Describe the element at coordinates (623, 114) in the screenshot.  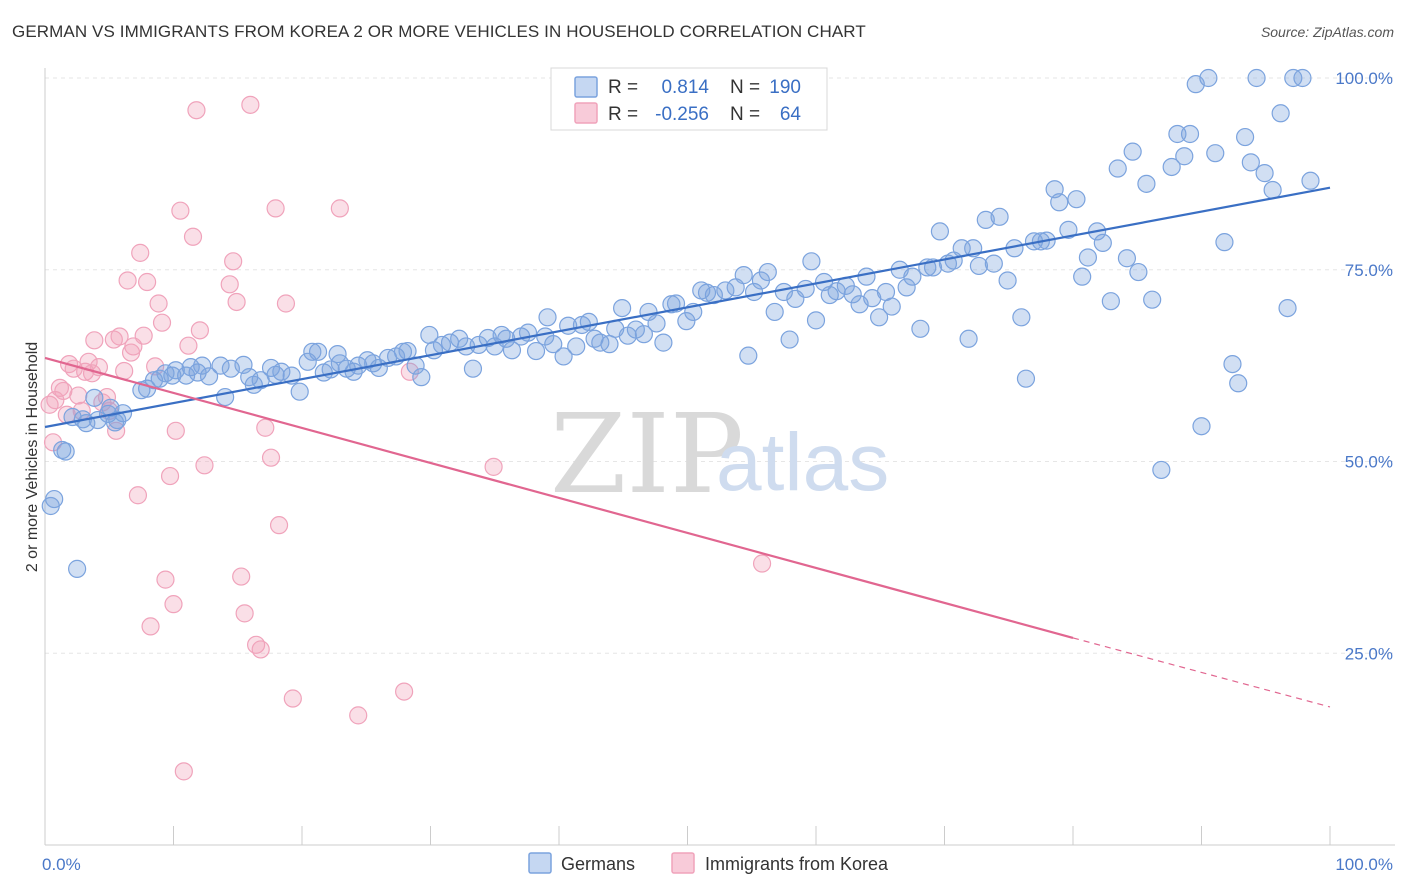
I see `legend-r-label: R =` at that location.